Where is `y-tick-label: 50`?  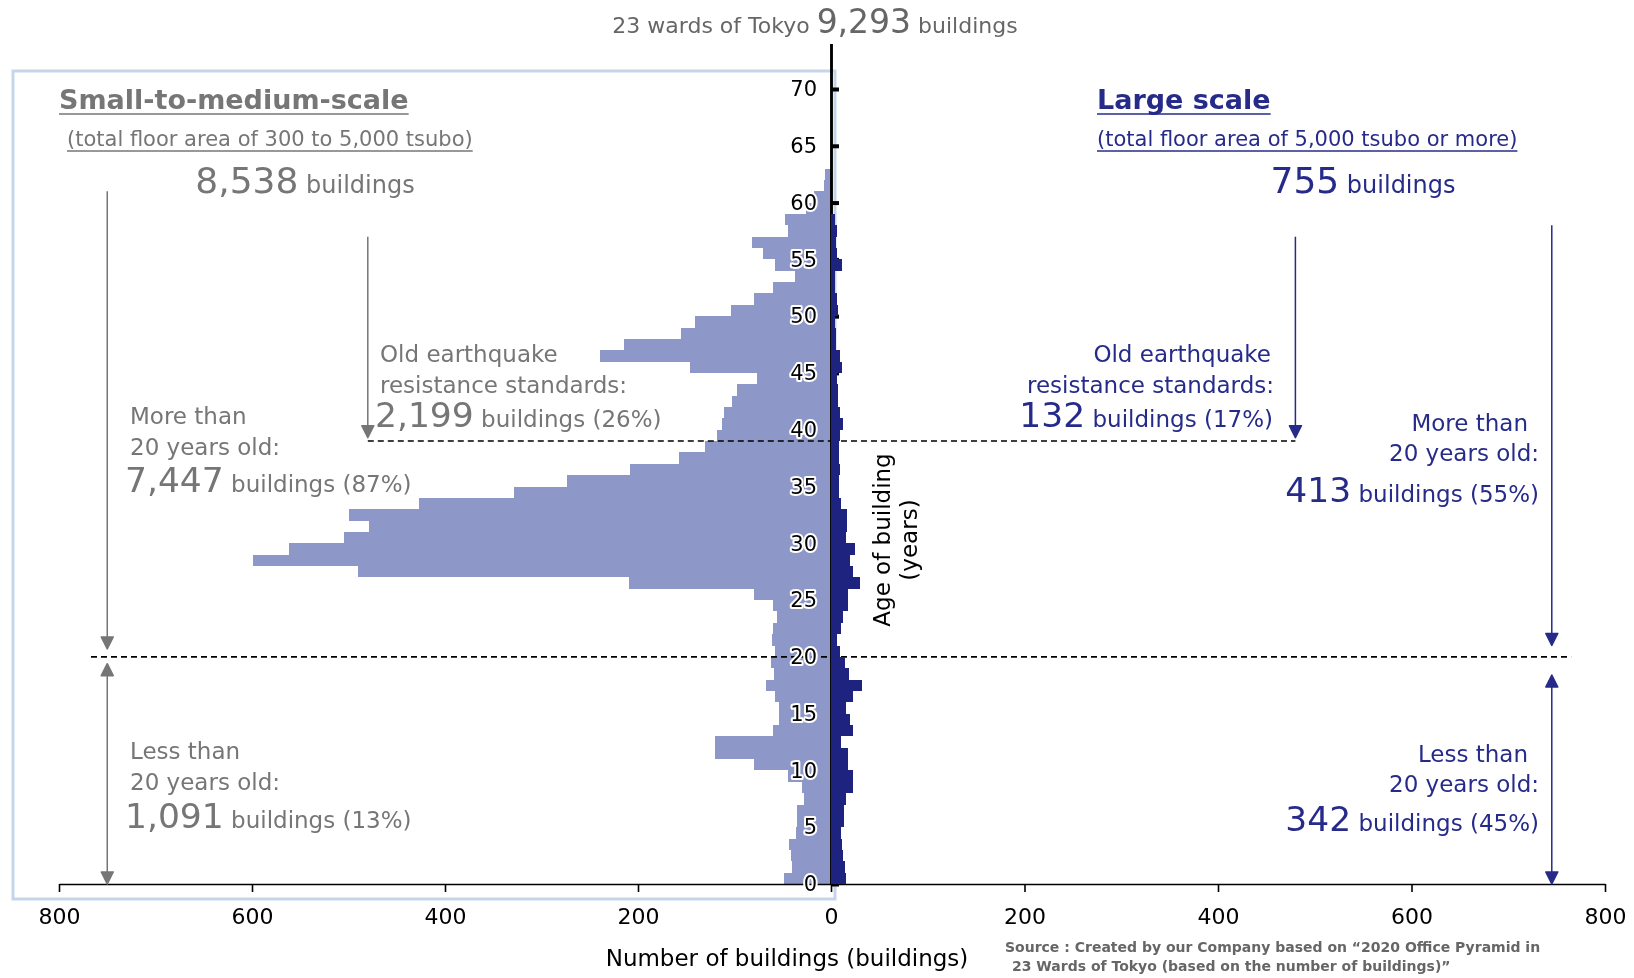 y-tick-label: 50 is located at coordinates (803, 316).